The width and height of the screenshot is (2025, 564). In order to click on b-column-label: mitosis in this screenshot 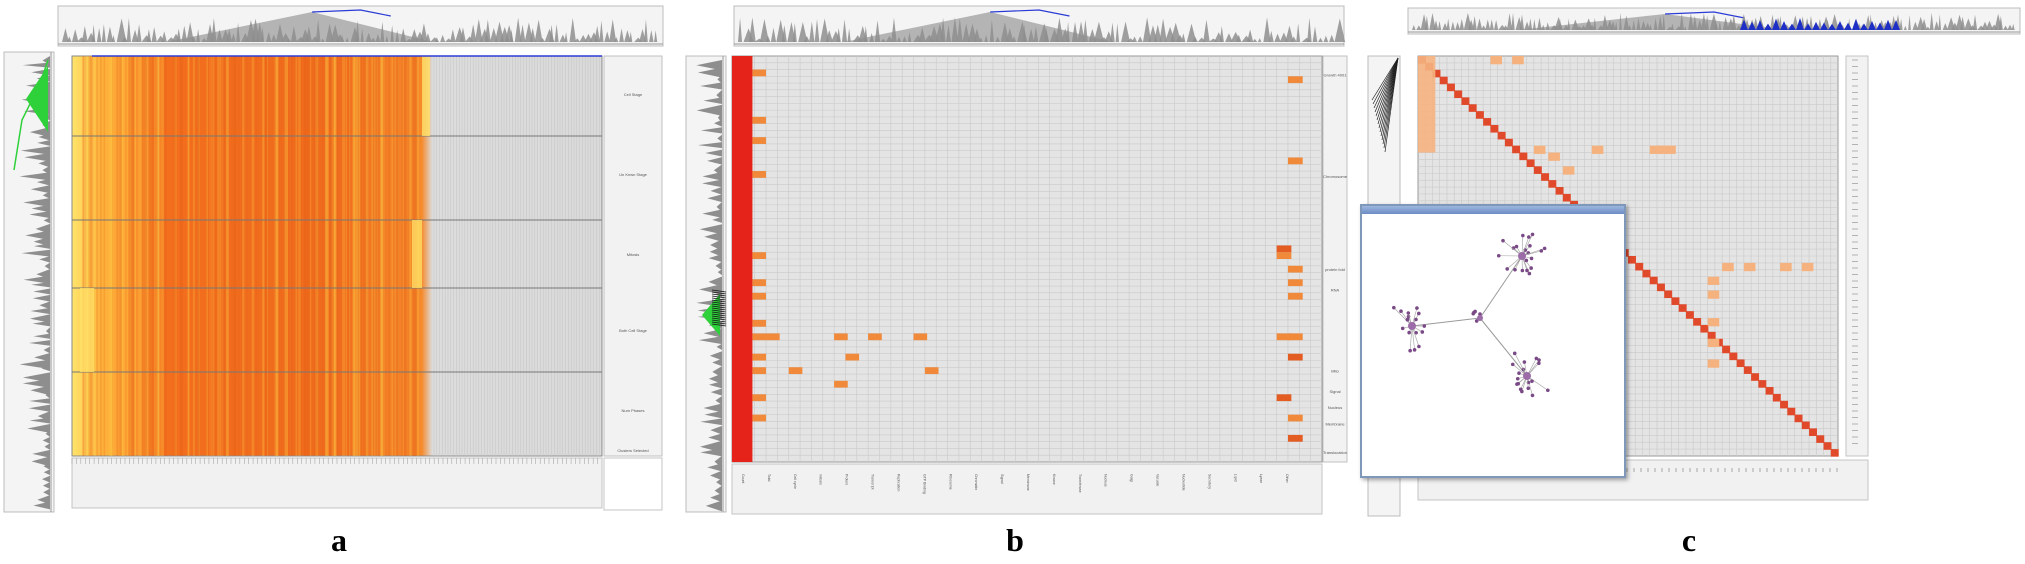, I will do `click(821, 479)`.